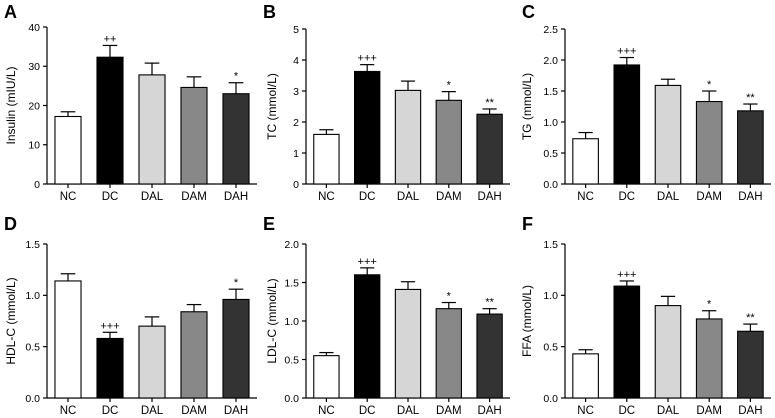  I want to click on panel-letter: F, so click(527, 224).